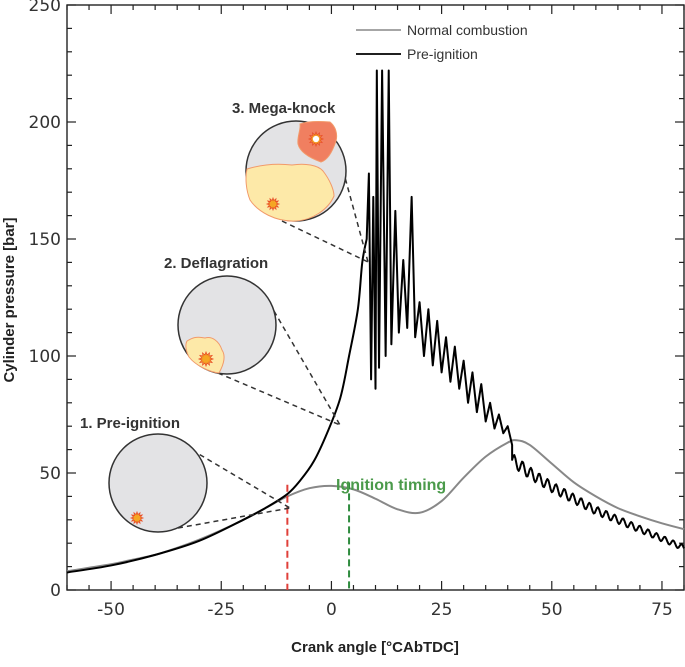  Describe the element at coordinates (331, 610) in the screenshot. I see `x-tick-label: 0` at that location.